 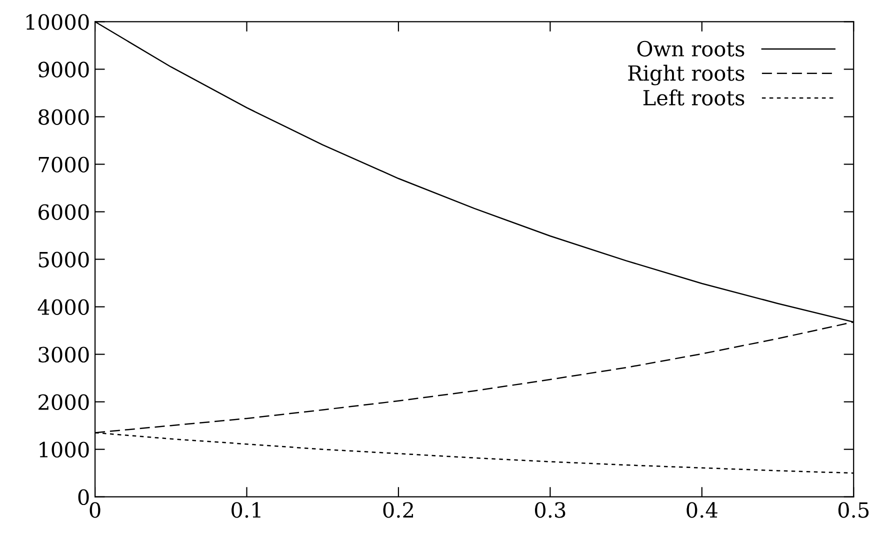 I want to click on x-tick-label: 0.5, so click(x=853, y=510).